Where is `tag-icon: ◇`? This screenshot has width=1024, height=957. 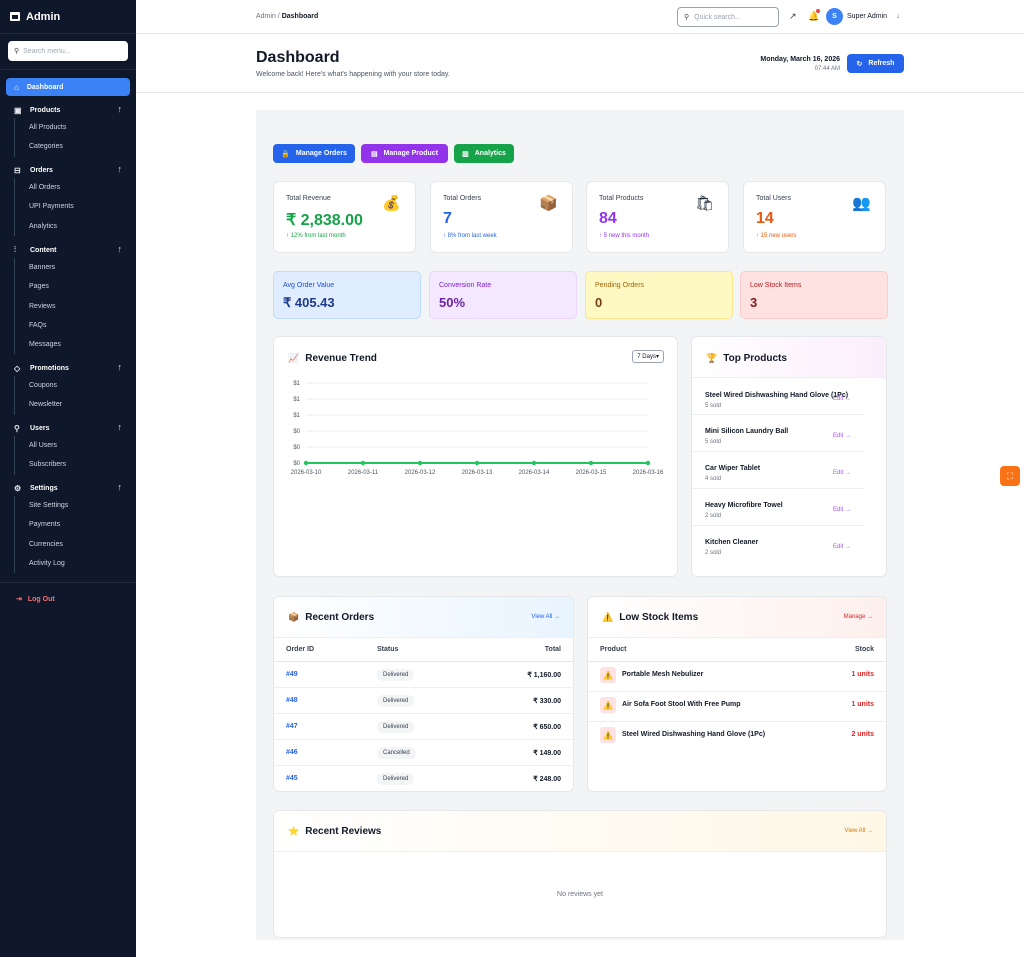 tag-icon: ◇ is located at coordinates (17, 368).